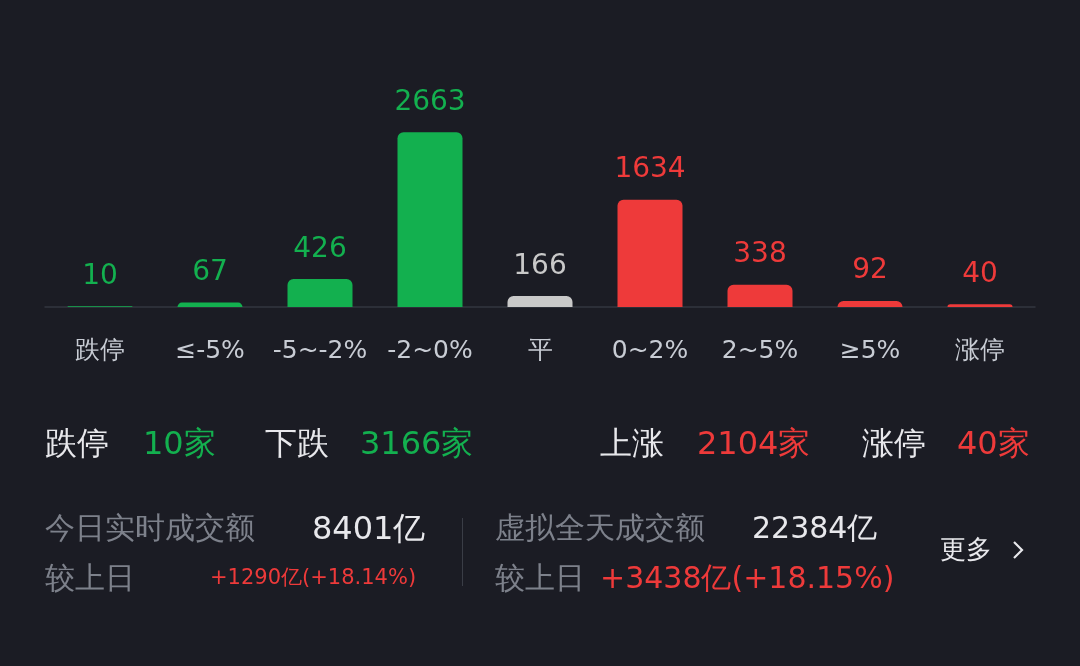 The image size is (1080, 666). What do you see at coordinates (870, 269) in the screenshot?
I see `data-label: 92` at bounding box center [870, 269].